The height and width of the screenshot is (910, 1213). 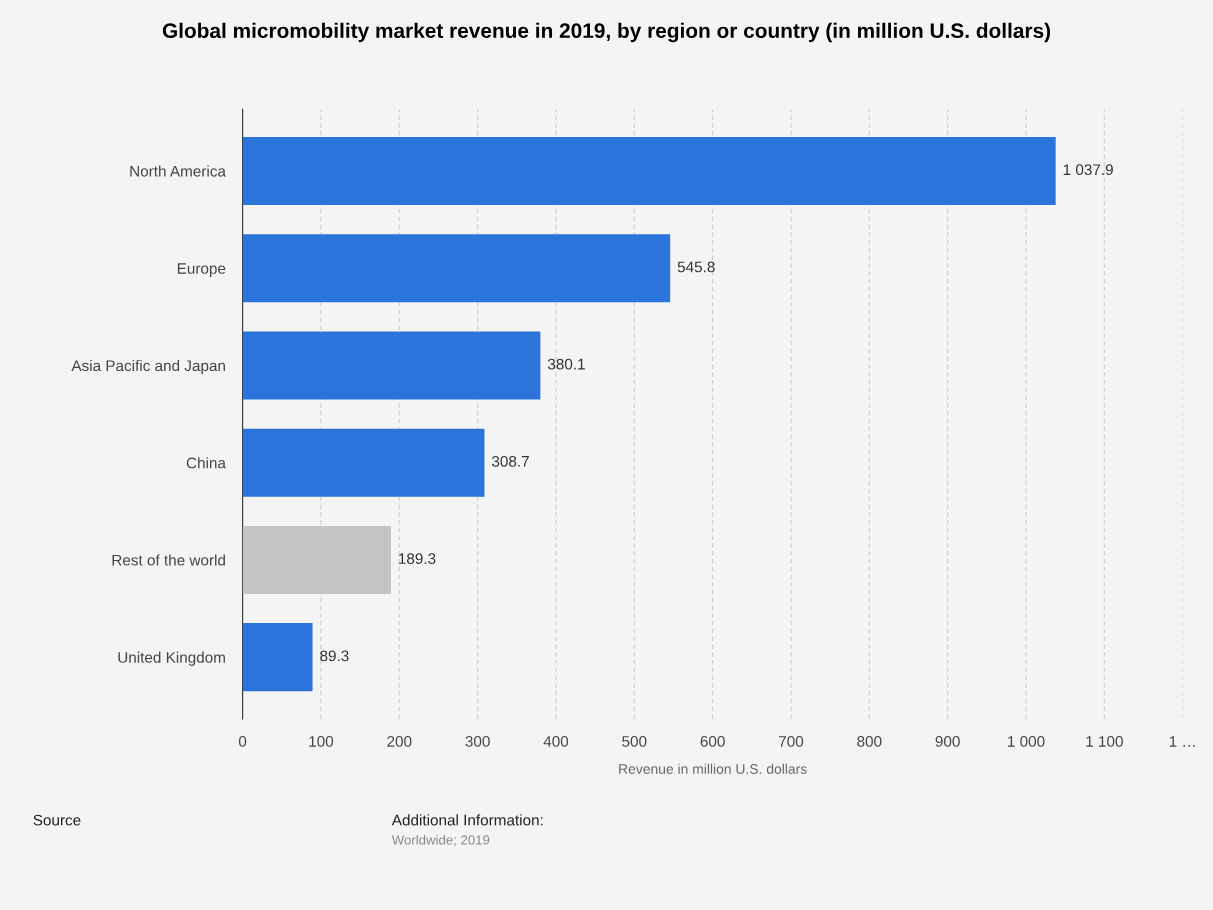 What do you see at coordinates (206, 463) in the screenshot?
I see `y-tick-label: China` at bounding box center [206, 463].